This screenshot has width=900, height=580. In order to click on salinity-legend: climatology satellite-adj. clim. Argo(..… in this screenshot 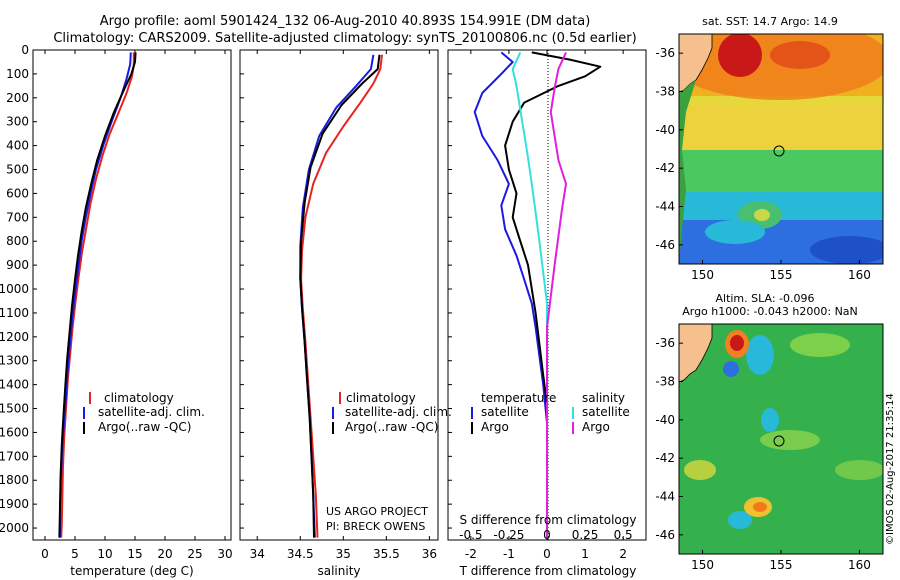, I will do `click(392, 412)`.